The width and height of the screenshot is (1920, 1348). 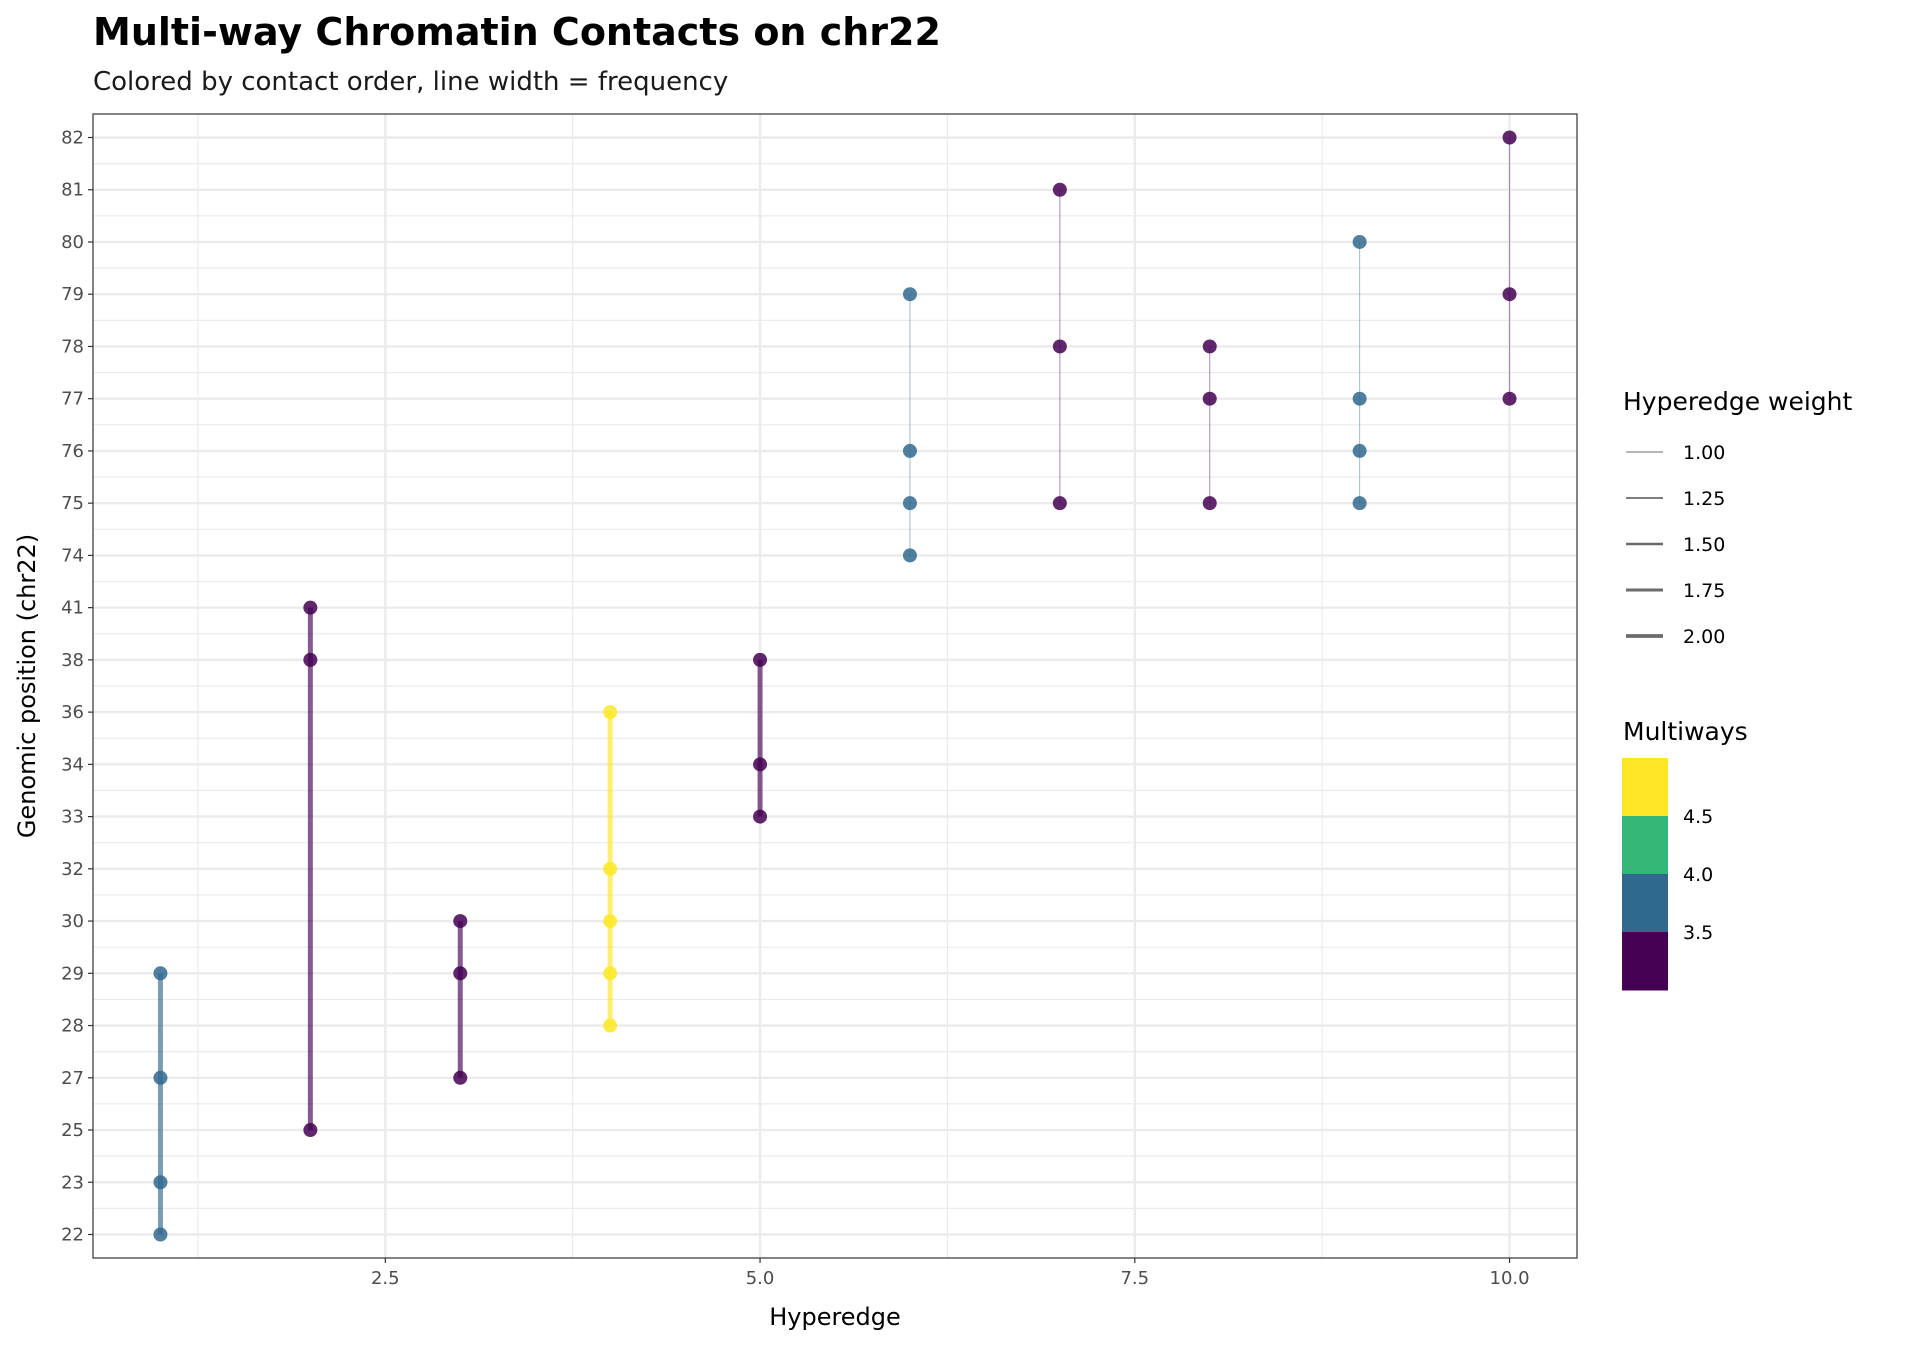 What do you see at coordinates (72, 869) in the screenshot?
I see `y-tick-label: 32` at bounding box center [72, 869].